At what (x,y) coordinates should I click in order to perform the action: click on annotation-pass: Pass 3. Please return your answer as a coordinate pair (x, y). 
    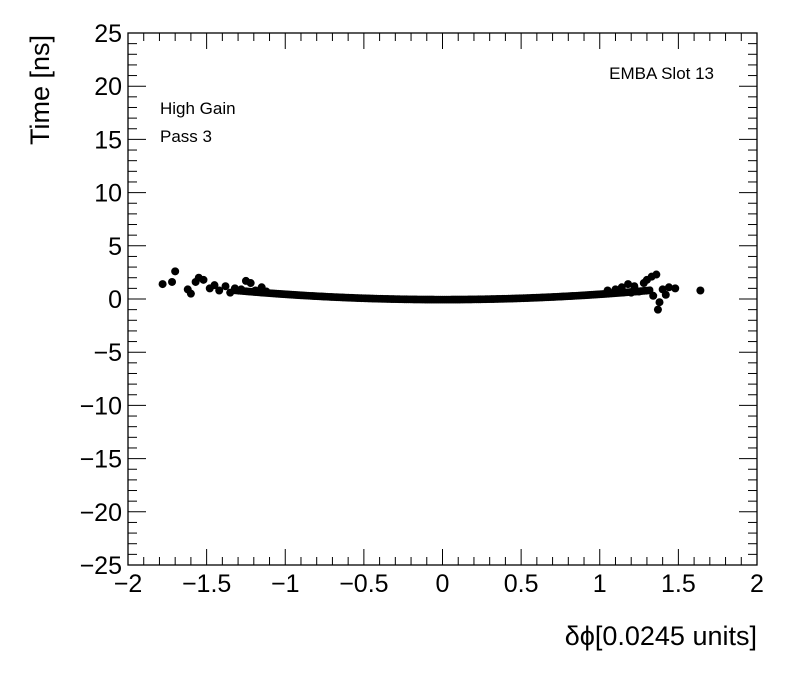
    Looking at the image, I should click on (186, 136).